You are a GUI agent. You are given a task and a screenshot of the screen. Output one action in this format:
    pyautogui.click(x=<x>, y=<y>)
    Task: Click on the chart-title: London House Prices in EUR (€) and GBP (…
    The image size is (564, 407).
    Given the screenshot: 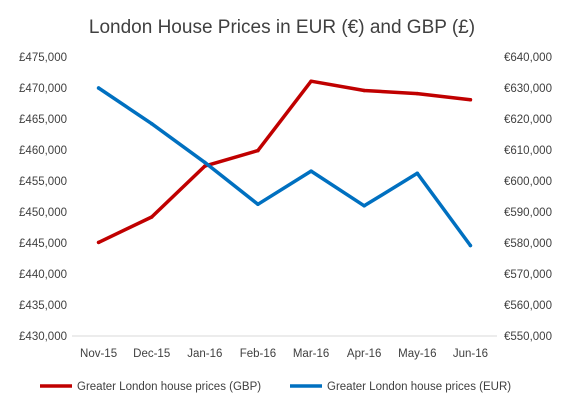 What is the action you would take?
    pyautogui.click(x=282, y=27)
    